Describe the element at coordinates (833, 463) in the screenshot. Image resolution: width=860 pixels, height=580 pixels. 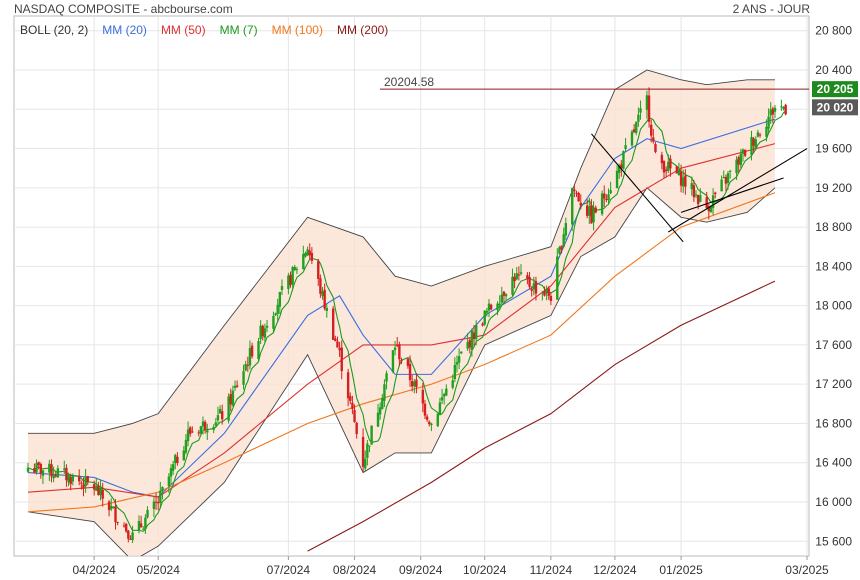
I see `y-tick-label: 16 400` at that location.